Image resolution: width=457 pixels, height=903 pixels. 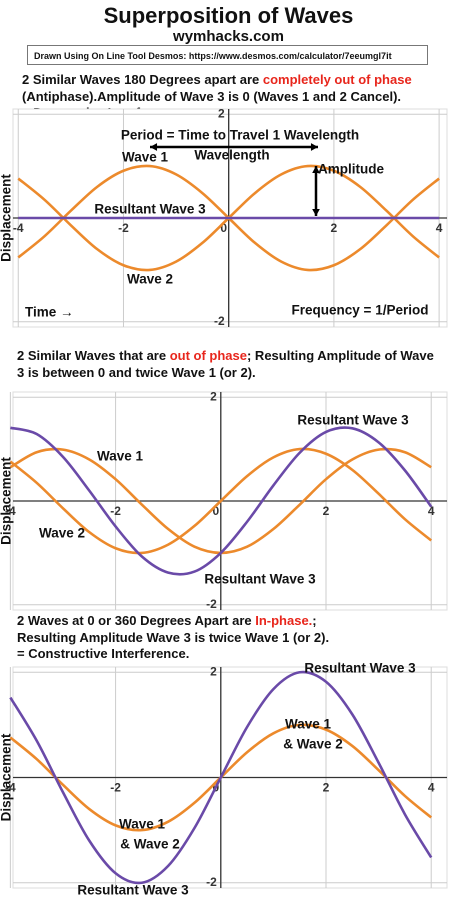 What do you see at coordinates (240, 135) in the screenshot?
I see `annotation: Period = Time to Travel 1 Wavelength` at bounding box center [240, 135].